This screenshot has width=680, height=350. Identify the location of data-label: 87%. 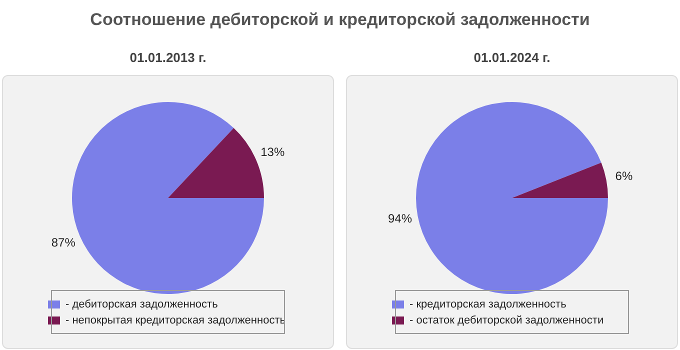
(63, 243).